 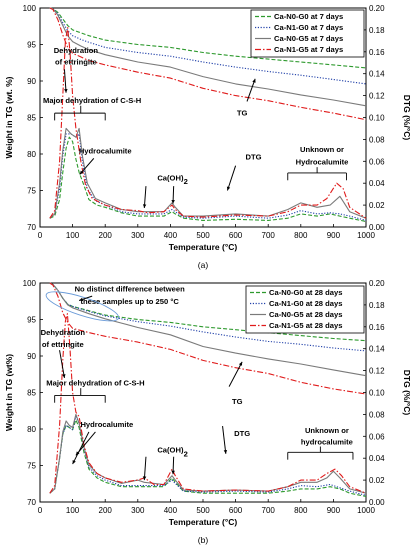 What do you see at coordinates (73, 235) in the screenshot?
I see `x-tick-label: 100` at bounding box center [73, 235].